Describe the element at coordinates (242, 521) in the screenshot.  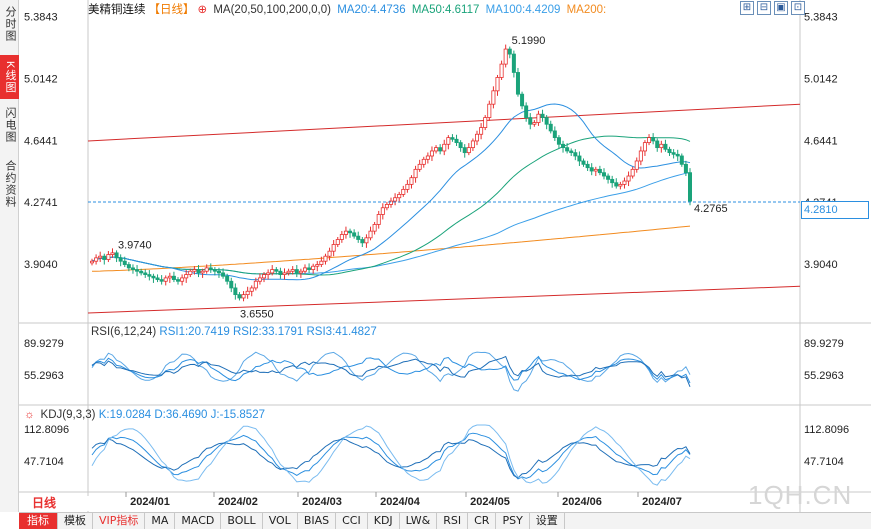
I see `indicator-tab-5: BOLL` at that location.